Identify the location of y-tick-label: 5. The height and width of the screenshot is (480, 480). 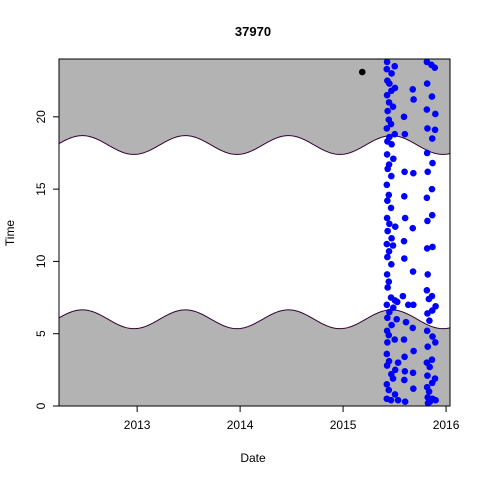
(41, 333).